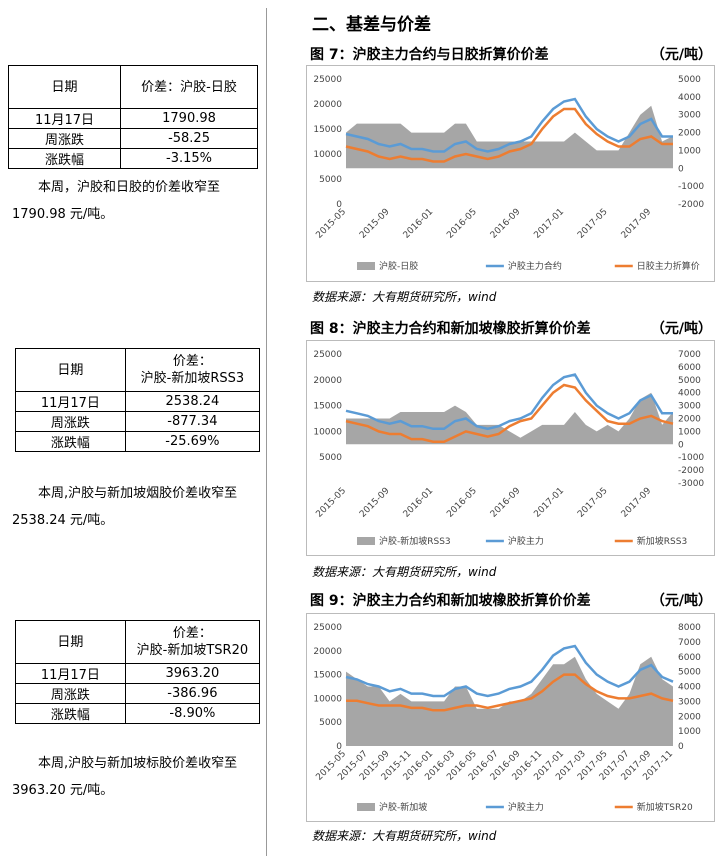 The height and width of the screenshot is (860, 719). Describe the element at coordinates (138, 370) in the screenshot. I see `header-row: 日期 价差： 沪胶-新加坡RSS3` at that location.